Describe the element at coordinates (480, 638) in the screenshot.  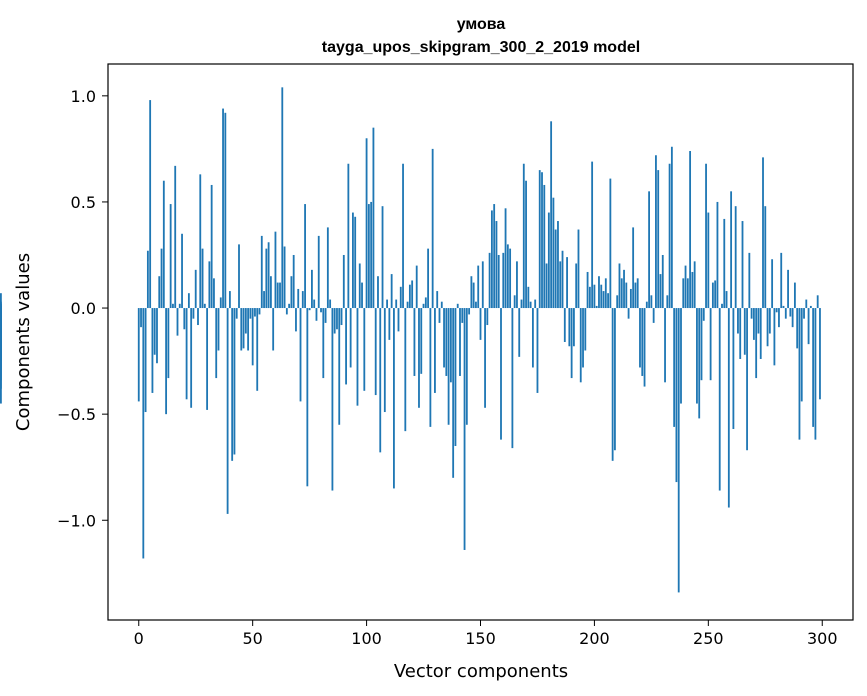
I see `x-tick-label: 150` at that location.